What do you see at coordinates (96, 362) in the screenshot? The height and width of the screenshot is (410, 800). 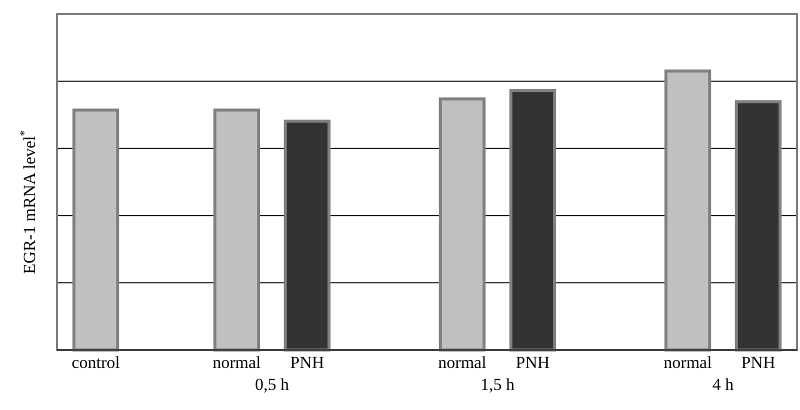 I see `x-tick-label: control` at bounding box center [96, 362].